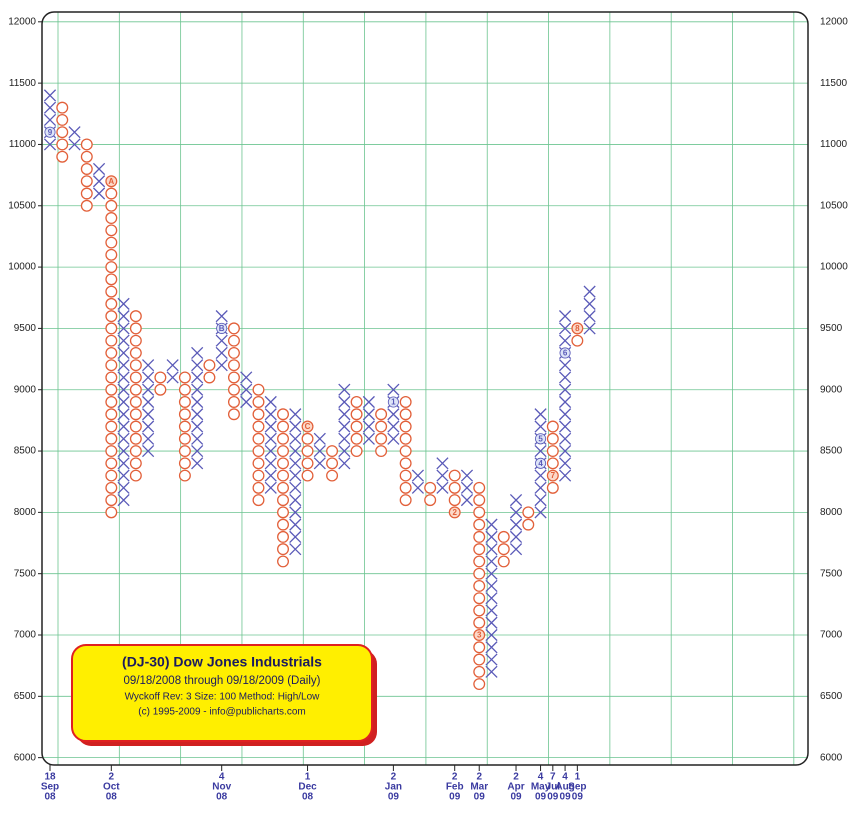 The image size is (853, 826). What do you see at coordinates (221, 712) in the screenshot?
I see `legend-copyright: (c) 1995-2009 - info@publicharts.com` at bounding box center [221, 712].